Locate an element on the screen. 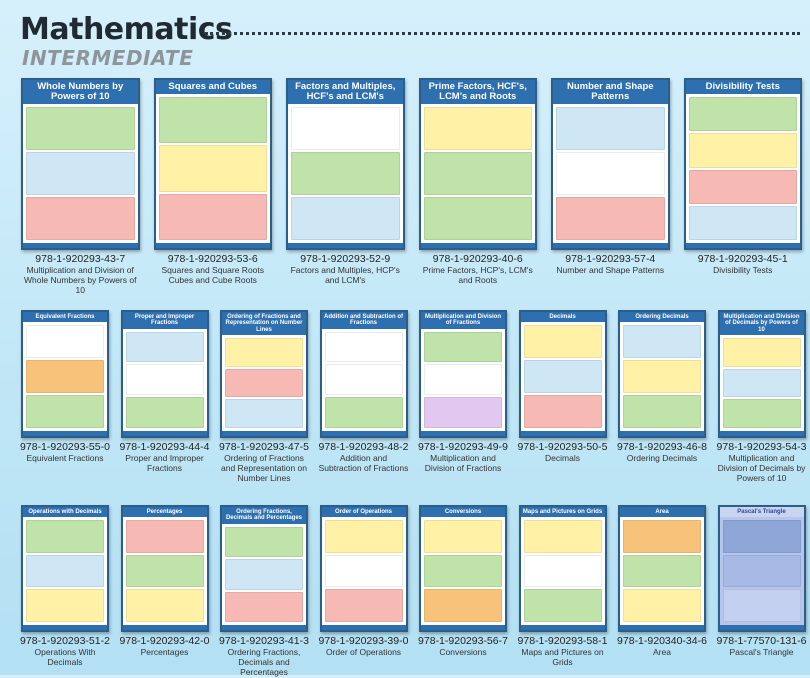 The image size is (810, 678). poster-thumbnail: Prime Factors, HCF's, LCM's and Roots is located at coordinates (477, 164).